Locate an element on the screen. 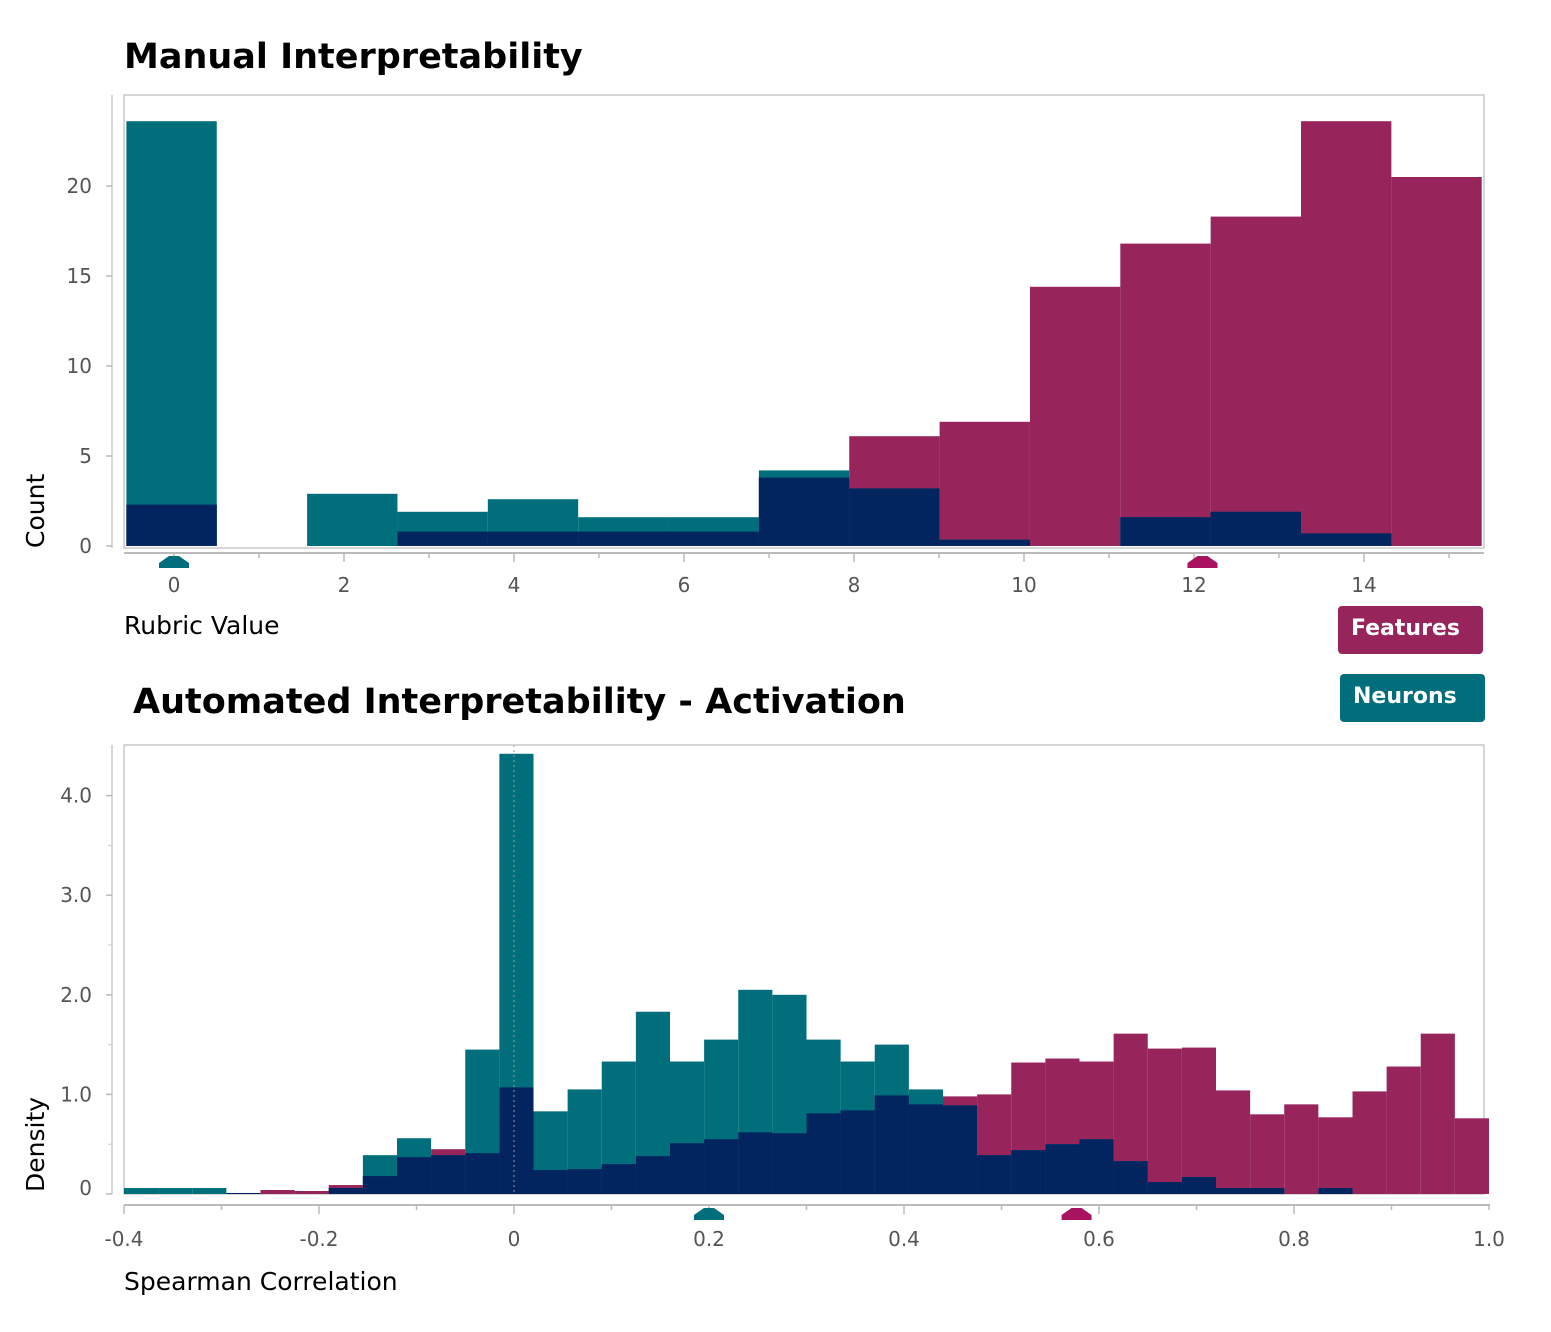 Image resolution: width=1551 pixels, height=1332 pixels. chart-title-manual: Manual Interpretability is located at coordinates (353, 57).